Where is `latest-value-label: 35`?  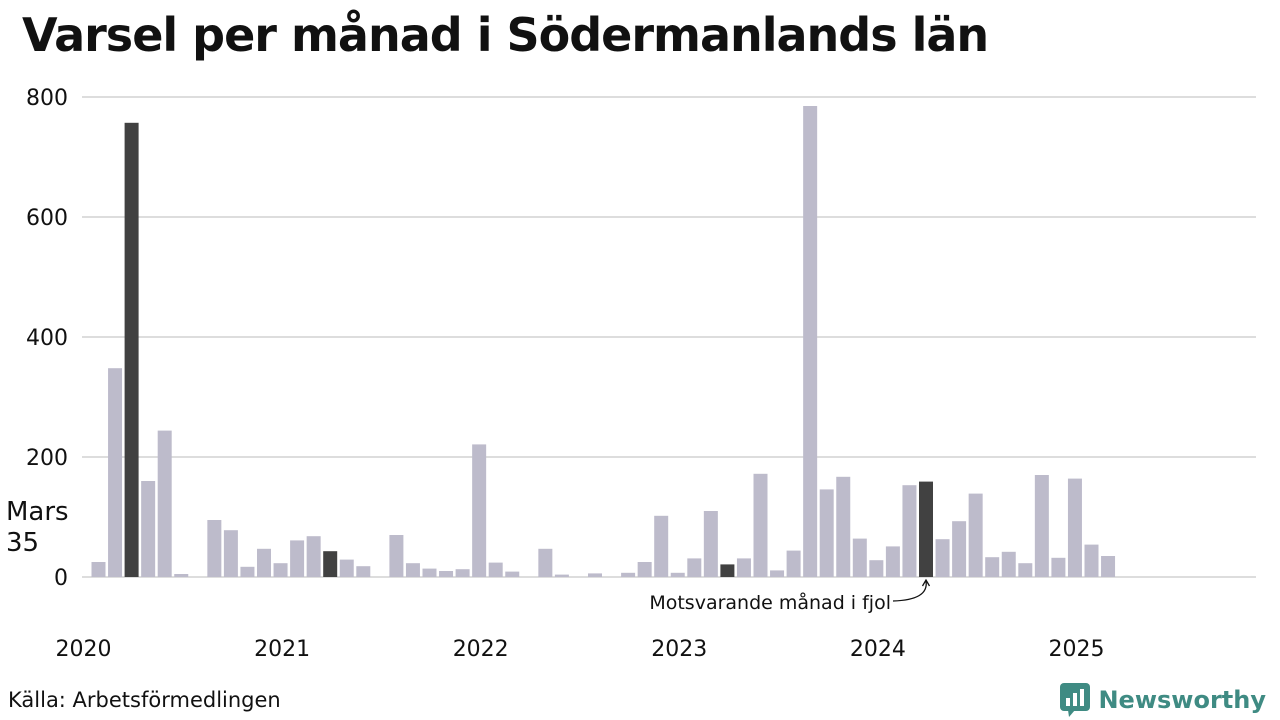
latest-value-label: 35 is located at coordinates (22, 543).